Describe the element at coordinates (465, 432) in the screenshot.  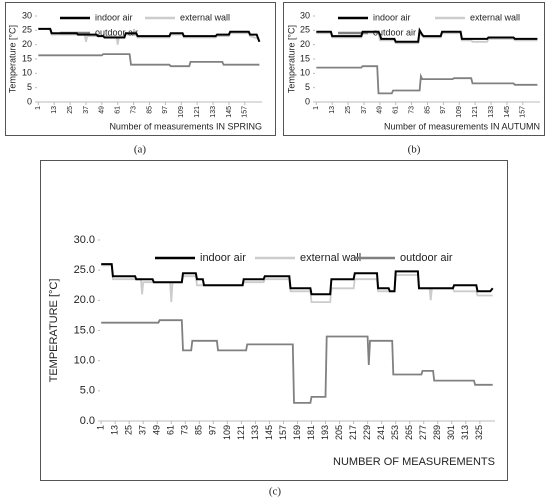
I see `x-tick-label: 313` at that location.